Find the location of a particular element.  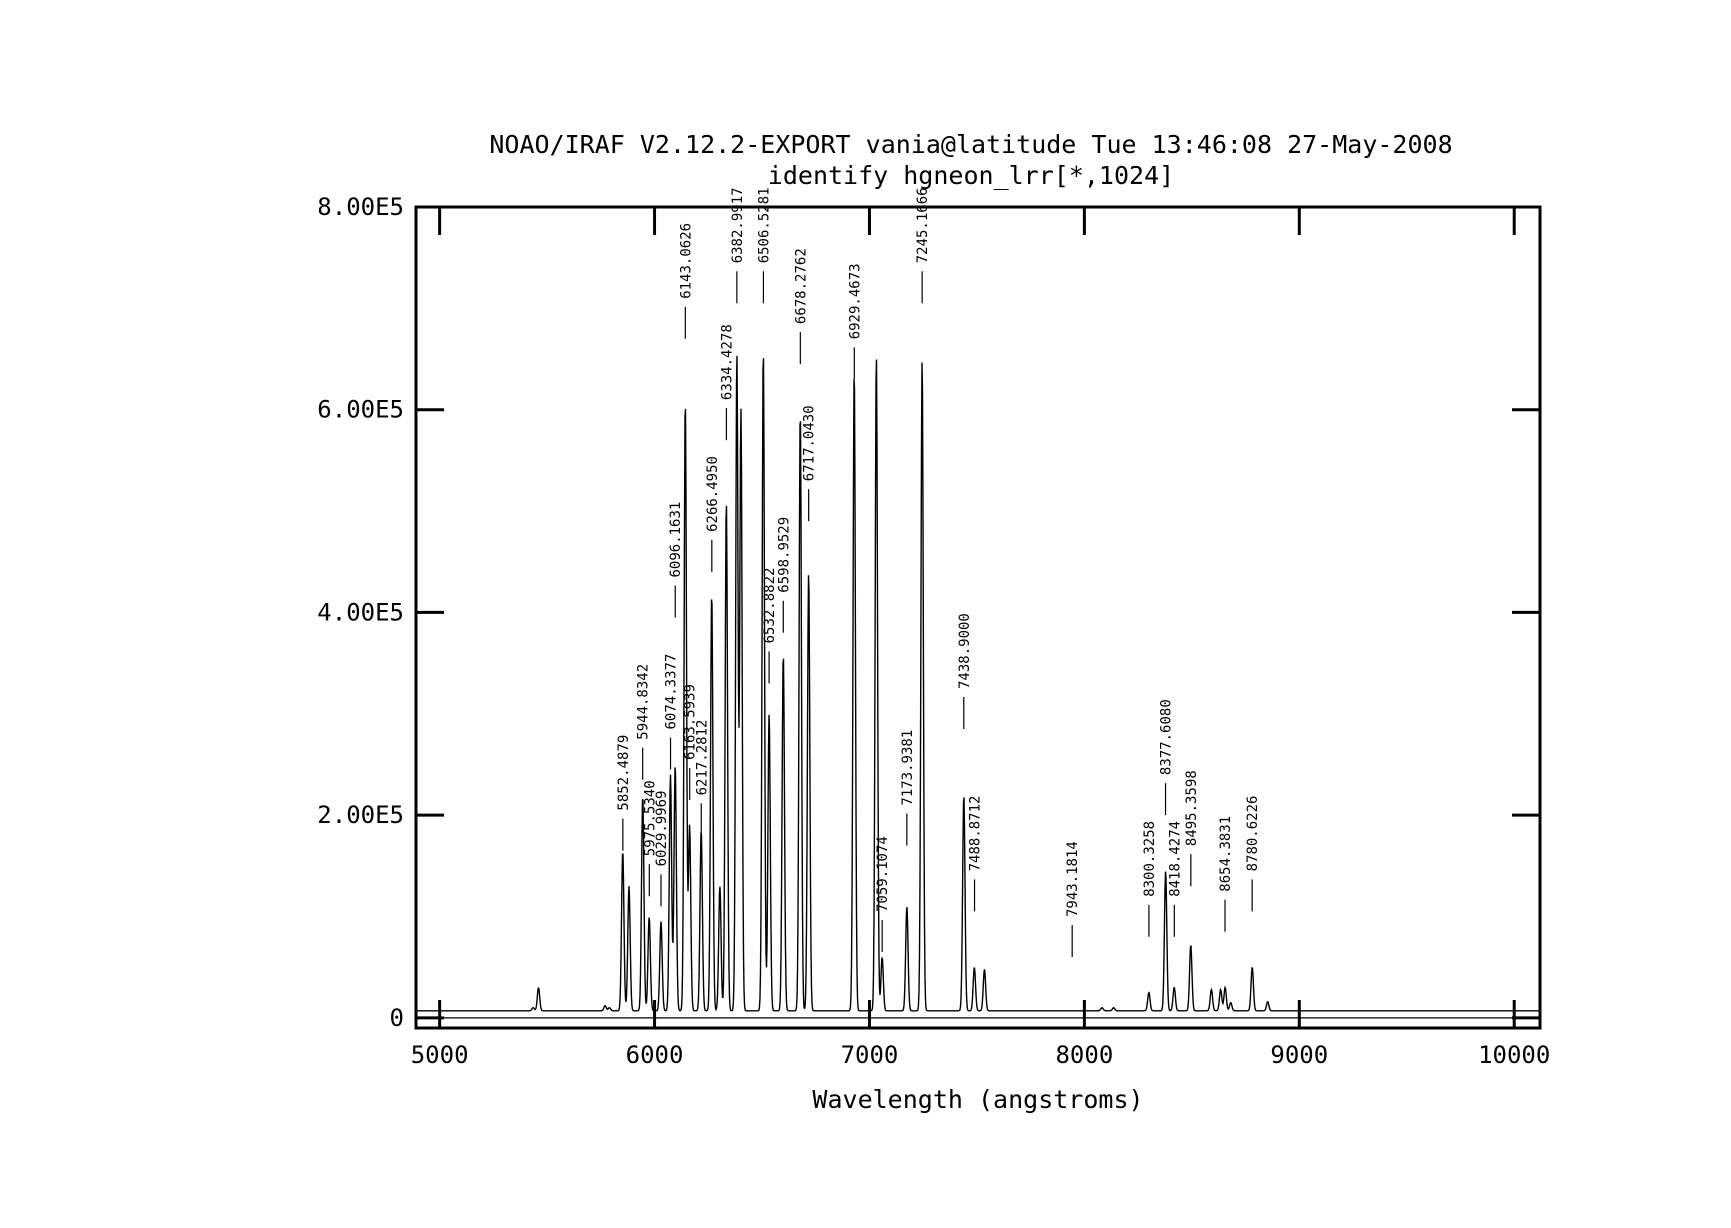

id-line-label: 6074.3377 is located at coordinates (672, 692).